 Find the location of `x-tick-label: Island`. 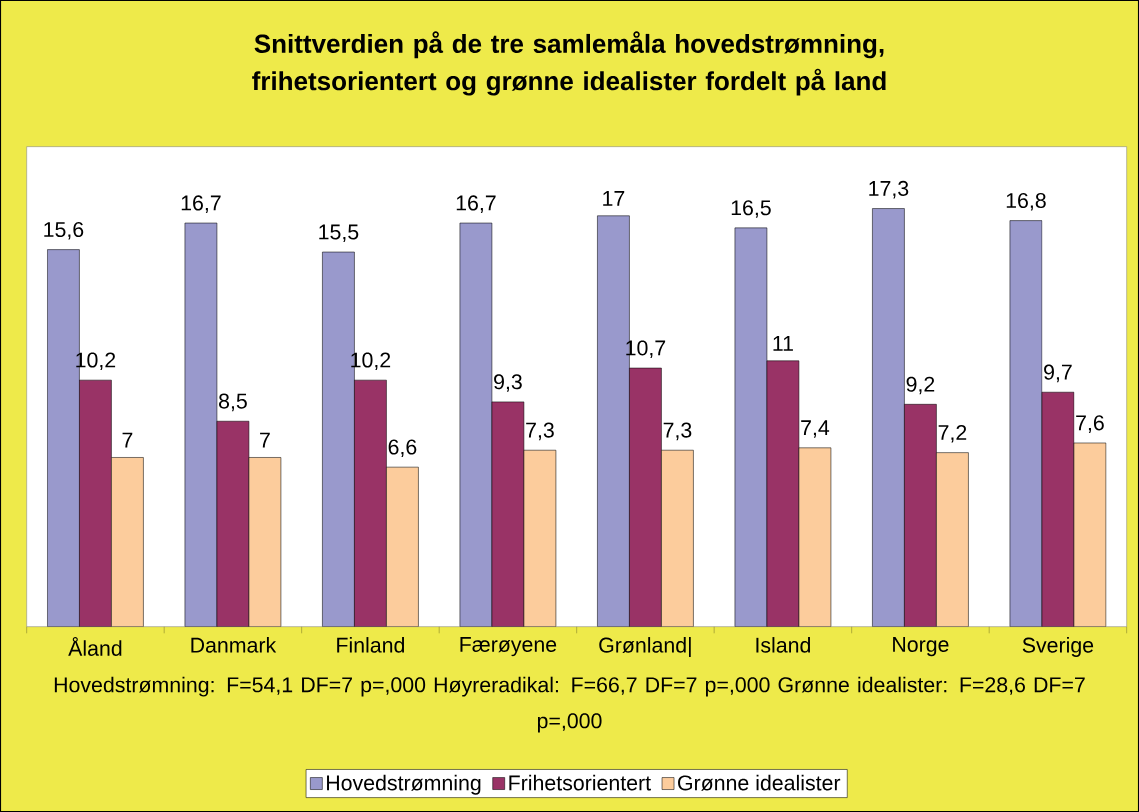

x-tick-label: Island is located at coordinates (783, 645).